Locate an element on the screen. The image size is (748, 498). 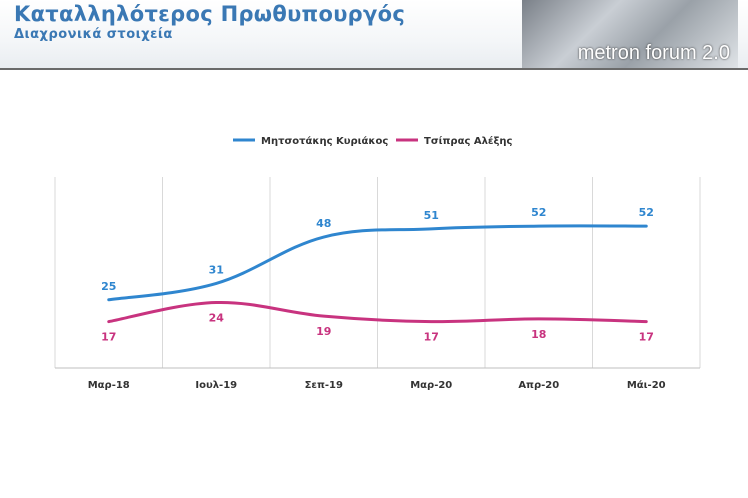
data-label: 48 is located at coordinates (323, 223).